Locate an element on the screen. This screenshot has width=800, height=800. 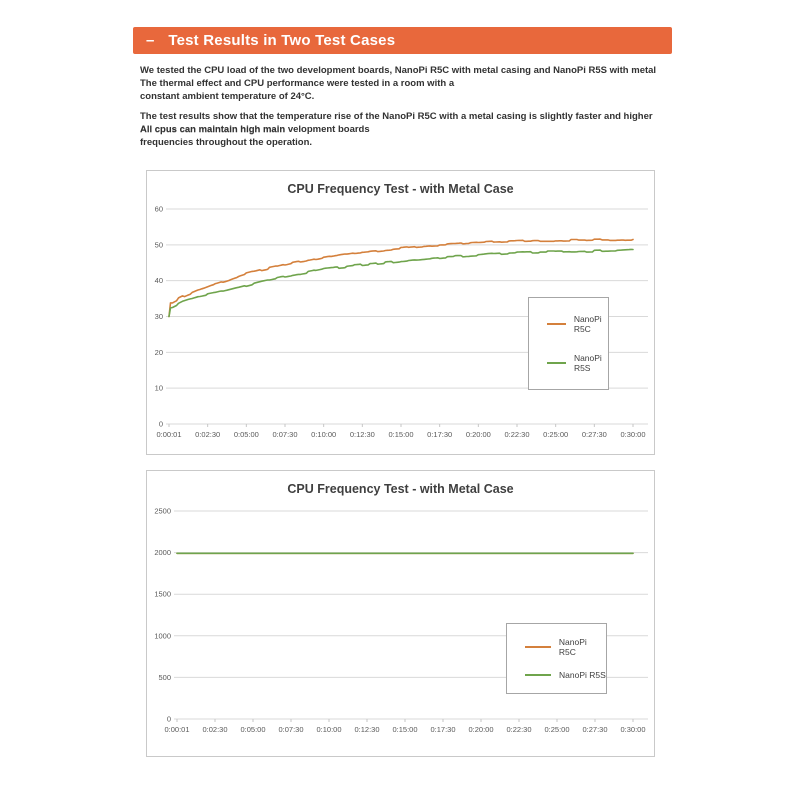
collapse-dash-icon: – is located at coordinates (150, 40).